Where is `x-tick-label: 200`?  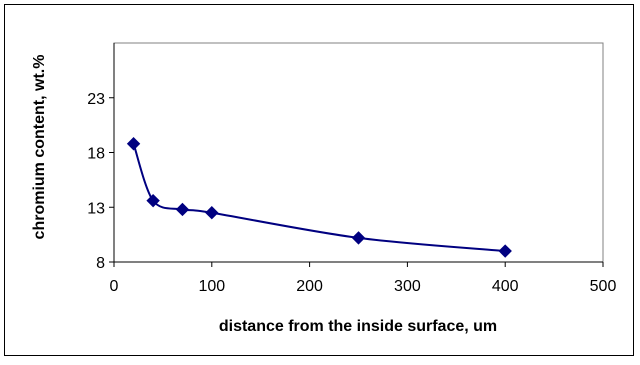 x-tick-label: 200 is located at coordinates (309, 286).